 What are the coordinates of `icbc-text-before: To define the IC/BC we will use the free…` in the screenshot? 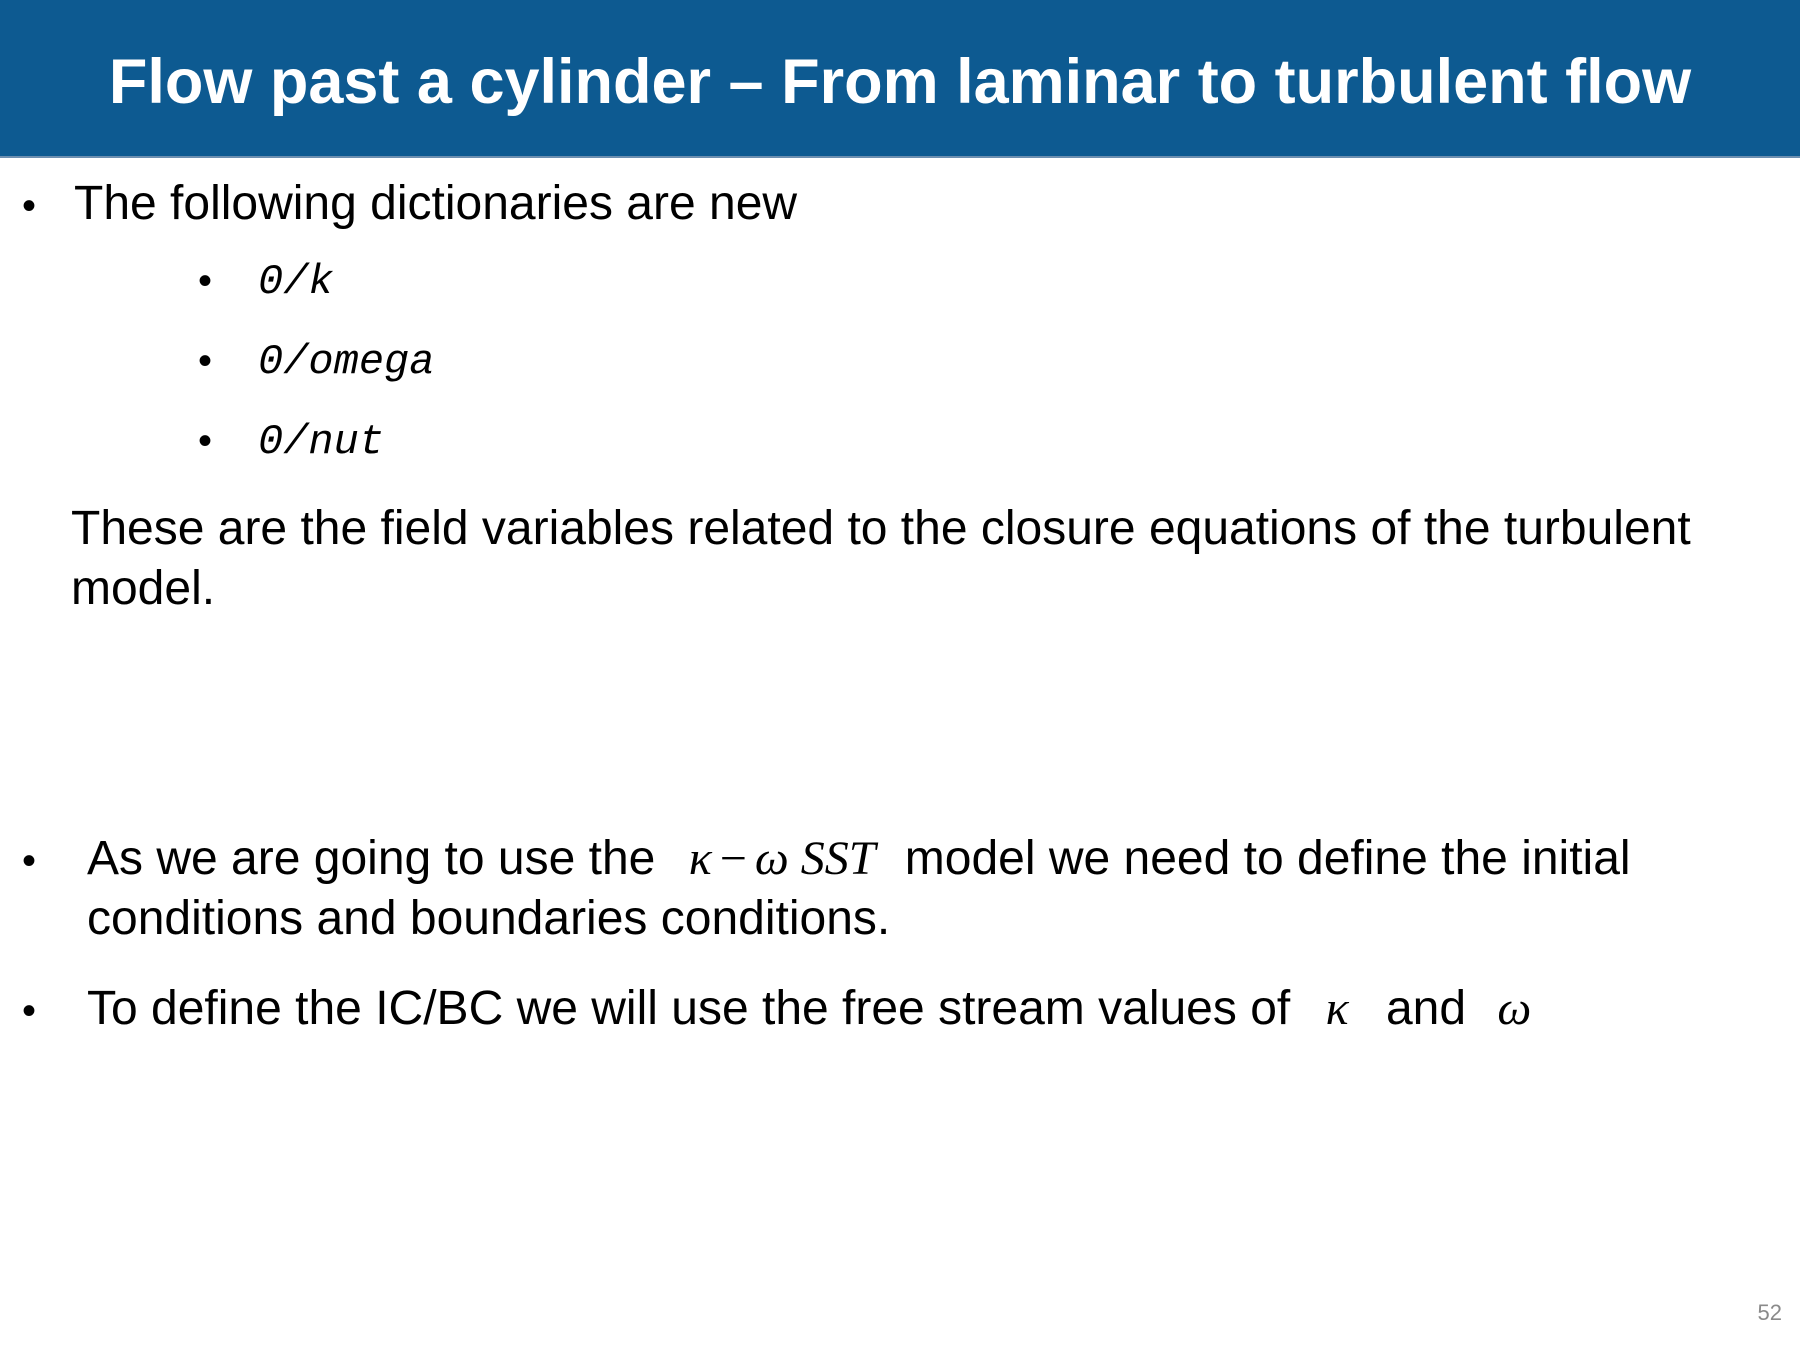 It's located at (689, 1008).